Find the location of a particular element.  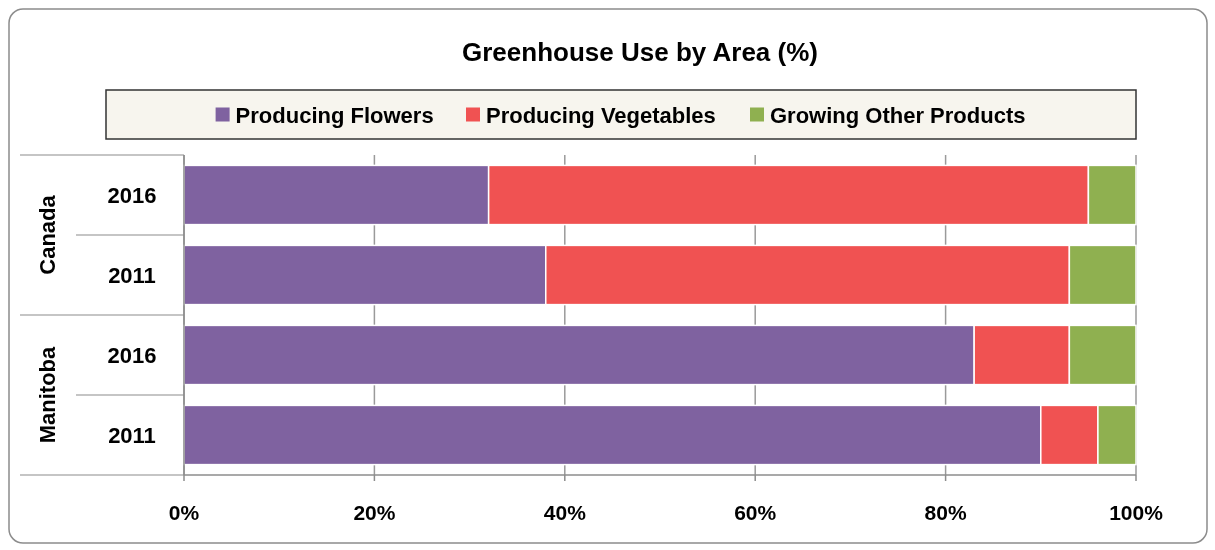

text: Canada is located at coordinates (47, 234).